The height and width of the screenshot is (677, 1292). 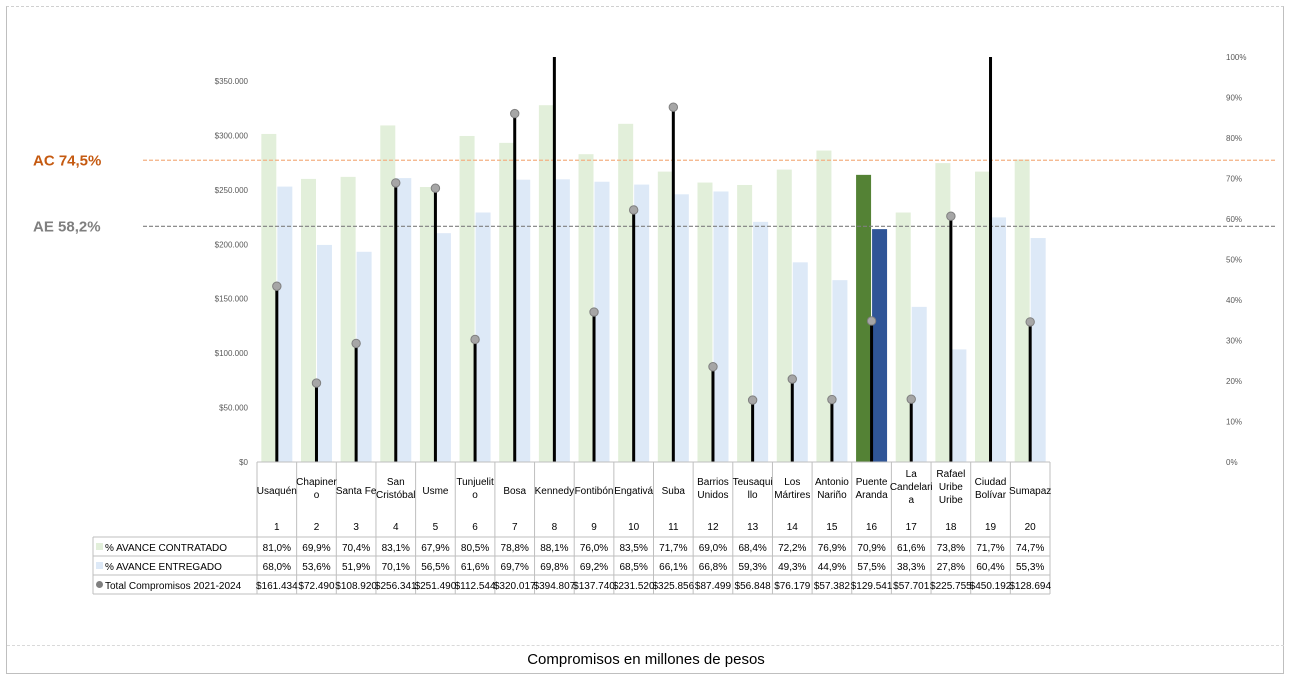 I want to click on category-label: Barrios, so click(x=713, y=482).